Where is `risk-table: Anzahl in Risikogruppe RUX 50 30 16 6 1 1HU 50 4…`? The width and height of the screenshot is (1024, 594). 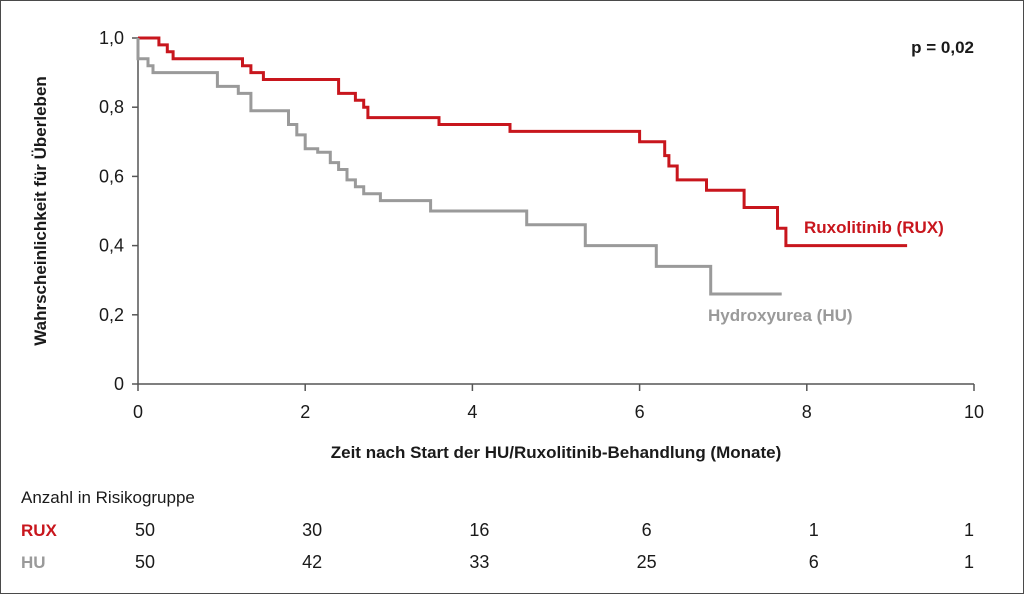 risk-table: Anzahl in Risikogruppe RUX 50 30 16 6 1 1HU 50 4… is located at coordinates (497, 530).